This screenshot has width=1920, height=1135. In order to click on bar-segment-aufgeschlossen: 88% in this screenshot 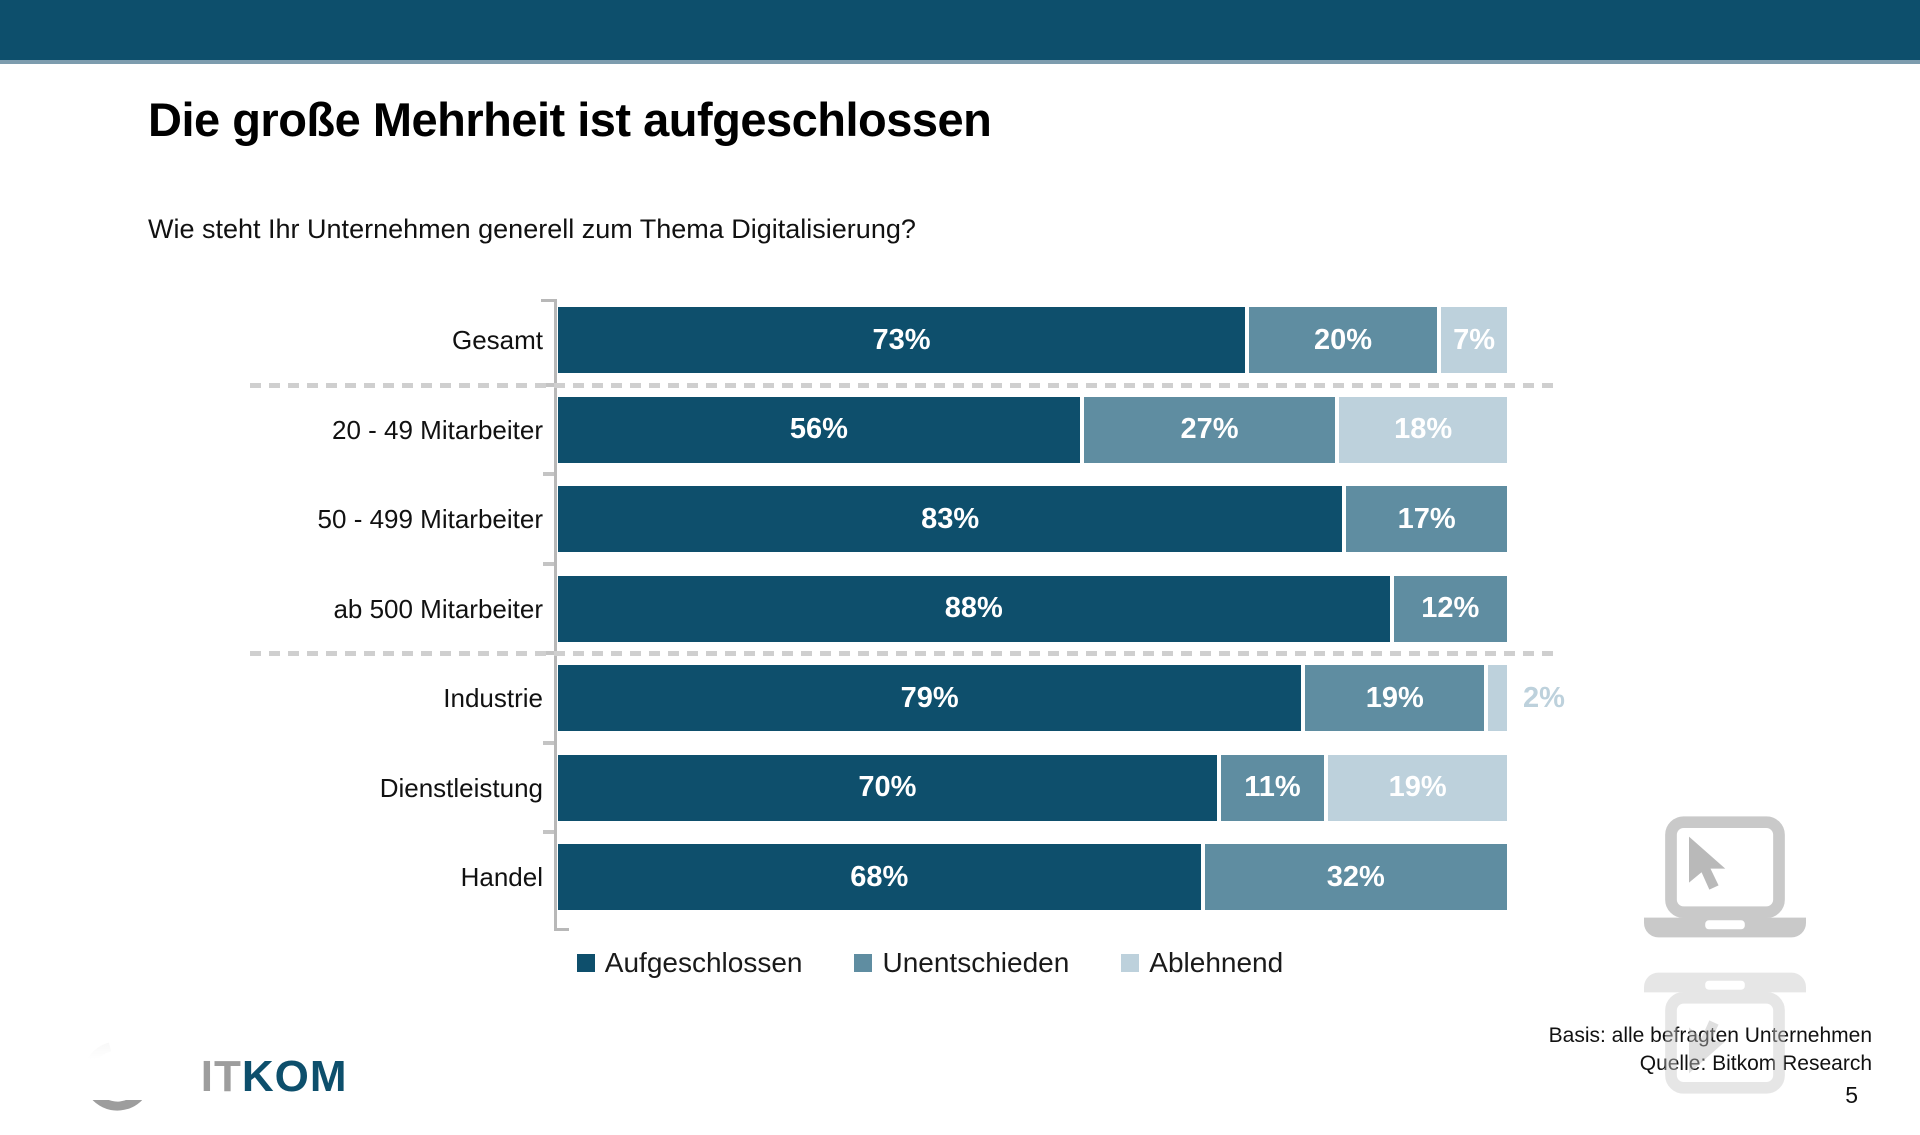, I will do `click(974, 608)`.